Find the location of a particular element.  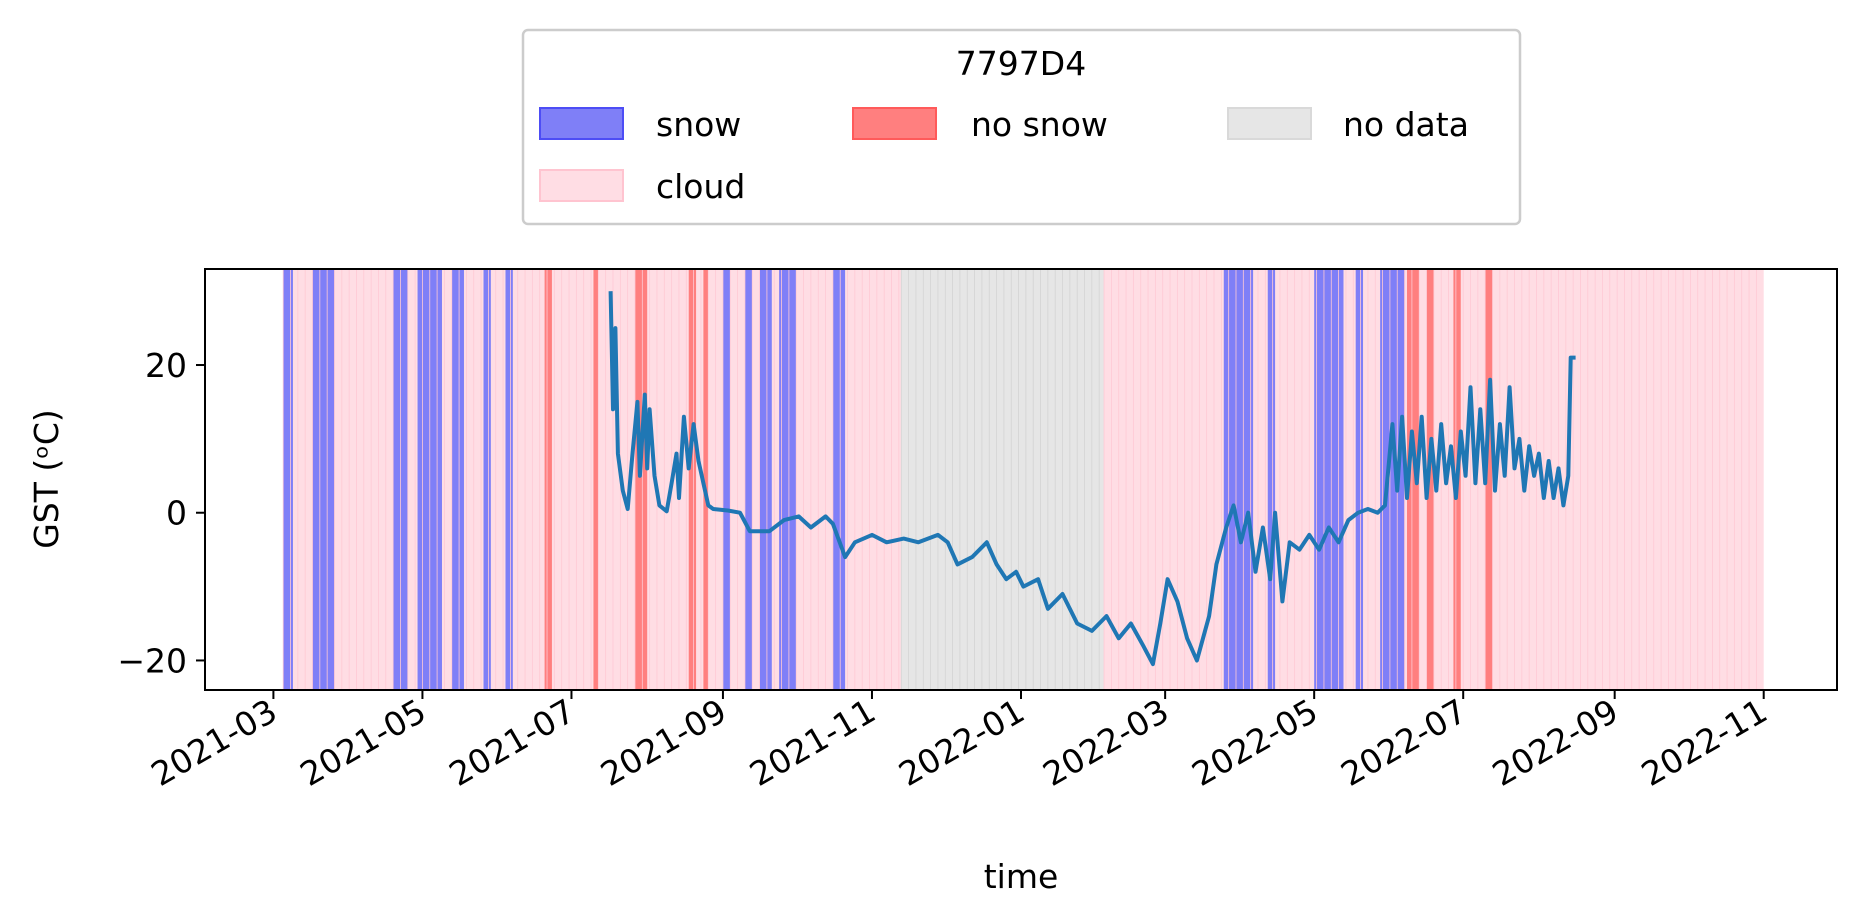

legend: 7797D4 snow no snow no data cloud is located at coordinates (1021, 127).